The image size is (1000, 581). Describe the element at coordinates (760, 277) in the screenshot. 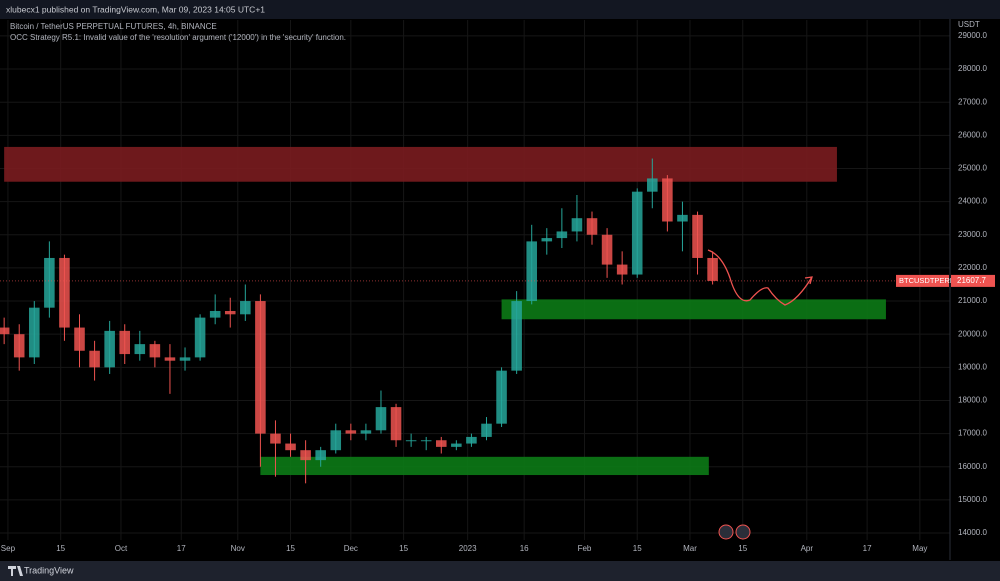

I see `projection-path` at that location.